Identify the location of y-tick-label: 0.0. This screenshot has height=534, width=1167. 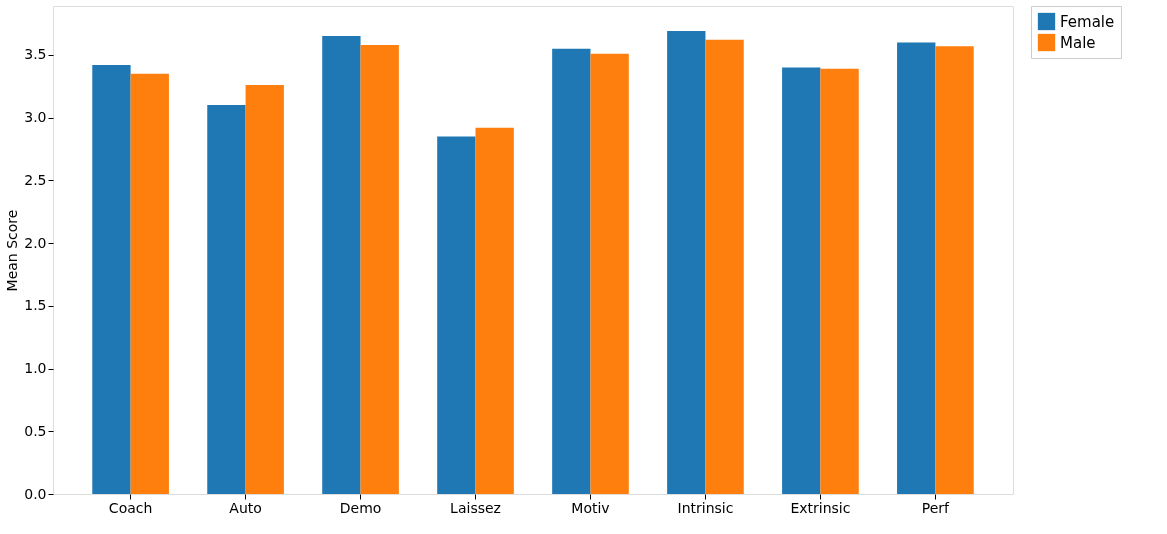
(35, 493).